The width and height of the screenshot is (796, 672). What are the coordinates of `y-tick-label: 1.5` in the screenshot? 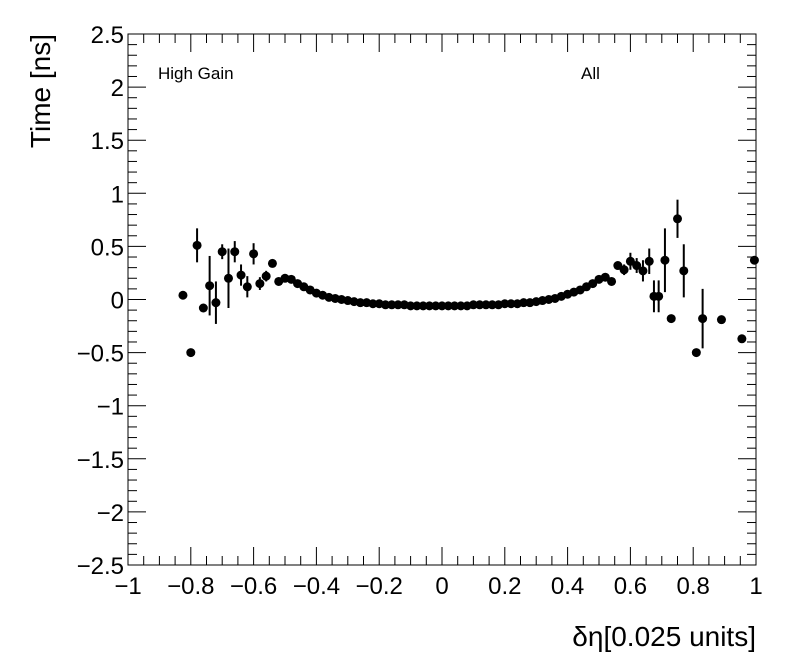 It's located at (107, 141).